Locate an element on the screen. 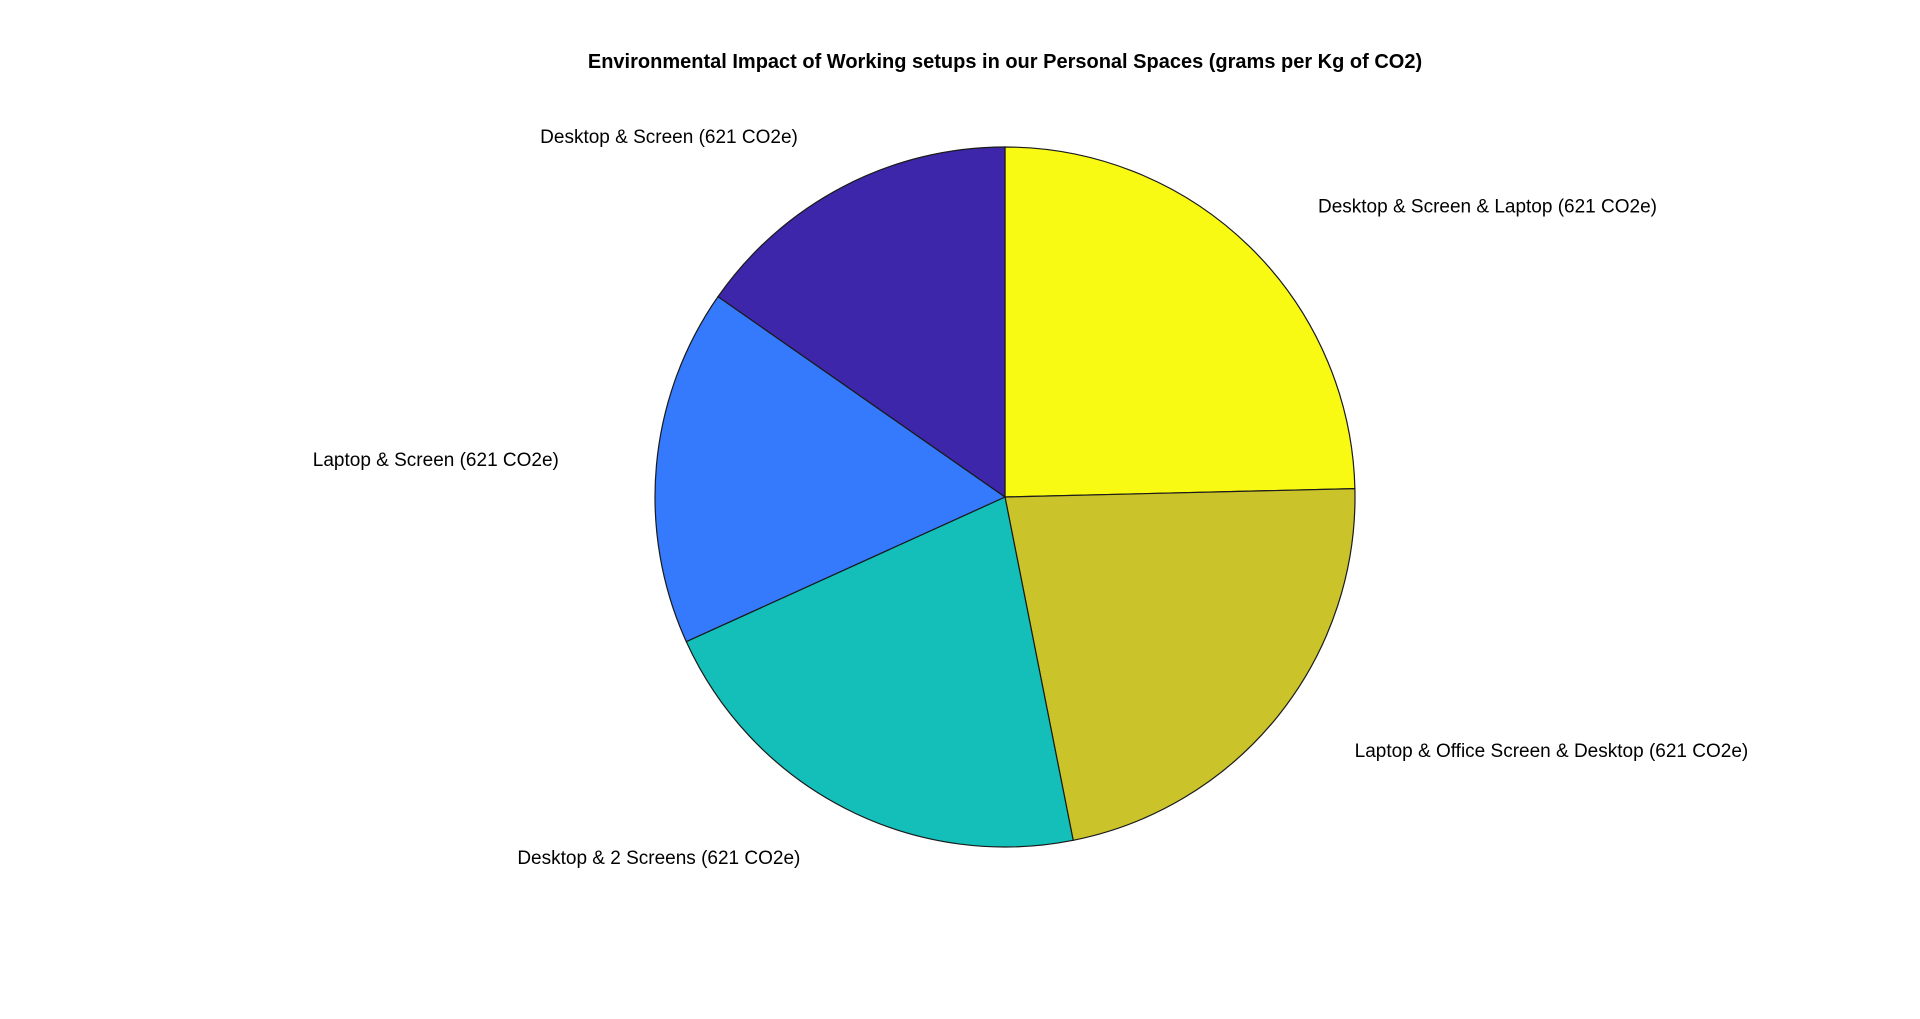  pie-slice-label-2: Desktop & 2 Screens (621 CO2e) is located at coordinates (658, 858).